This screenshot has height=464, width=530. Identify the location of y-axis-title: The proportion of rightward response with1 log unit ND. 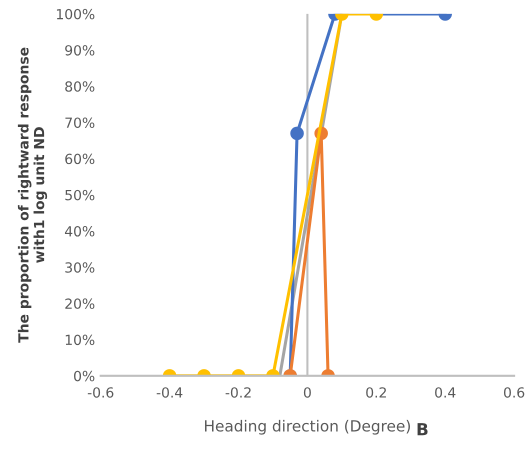
(33, 195).